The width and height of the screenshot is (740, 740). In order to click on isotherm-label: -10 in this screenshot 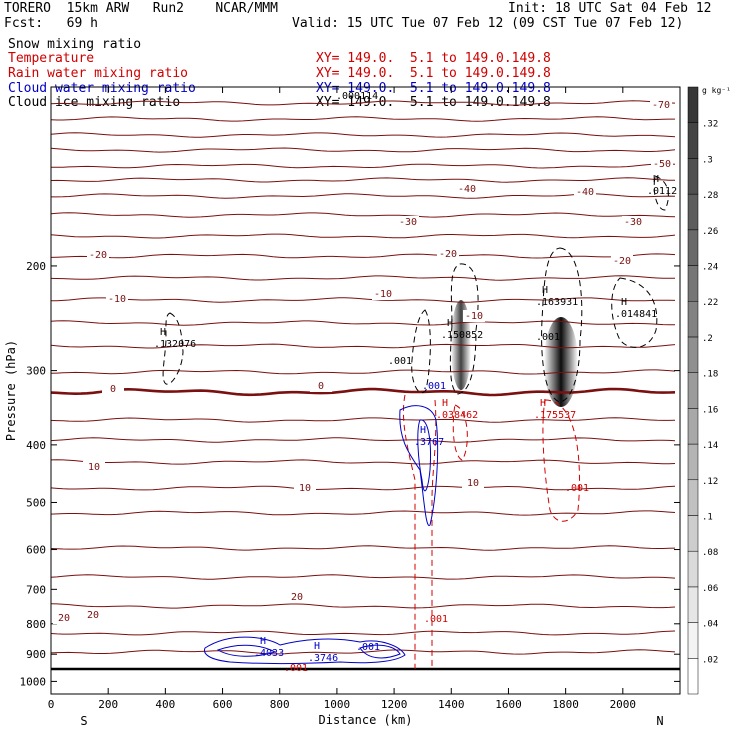, I will do `click(117, 299)`.